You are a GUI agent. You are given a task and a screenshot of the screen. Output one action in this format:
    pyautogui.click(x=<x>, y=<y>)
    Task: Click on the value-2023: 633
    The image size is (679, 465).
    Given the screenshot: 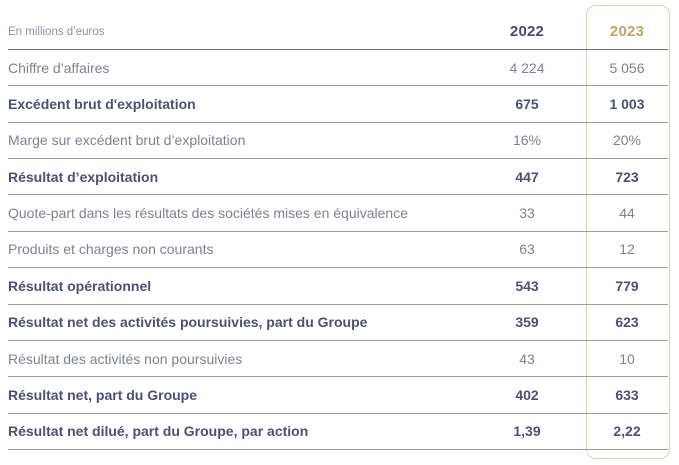 What is the action you would take?
    pyautogui.click(x=627, y=394)
    